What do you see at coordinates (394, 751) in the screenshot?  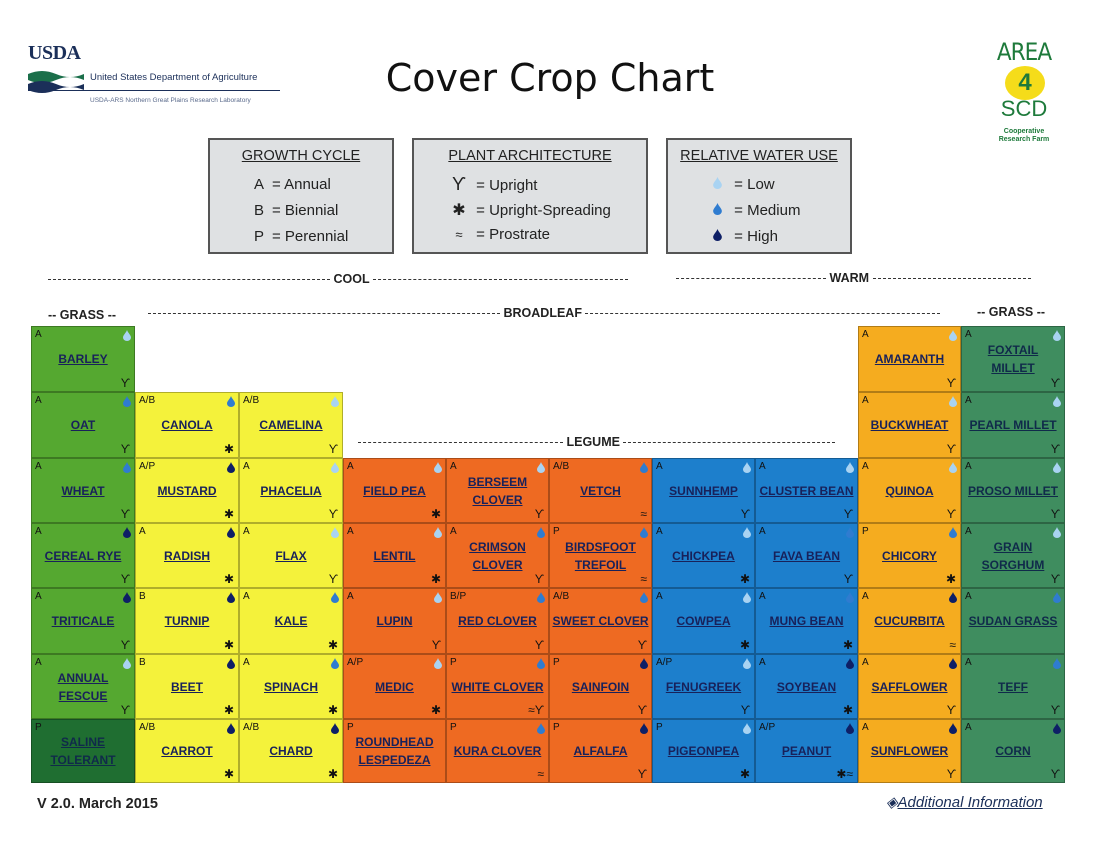 I see `crop-cell-roundhead-lespedeza: P ROUNDHEAD LESPEDEZA` at bounding box center [394, 751].